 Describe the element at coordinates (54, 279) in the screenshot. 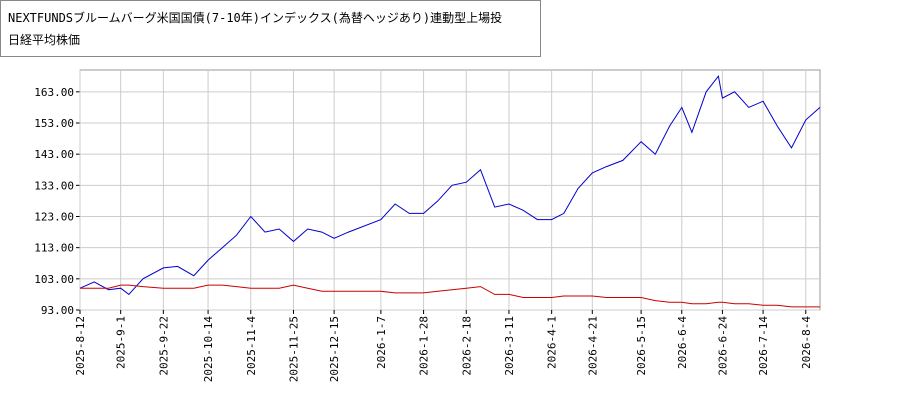

I see `y-tick-label: 103.00` at that location.